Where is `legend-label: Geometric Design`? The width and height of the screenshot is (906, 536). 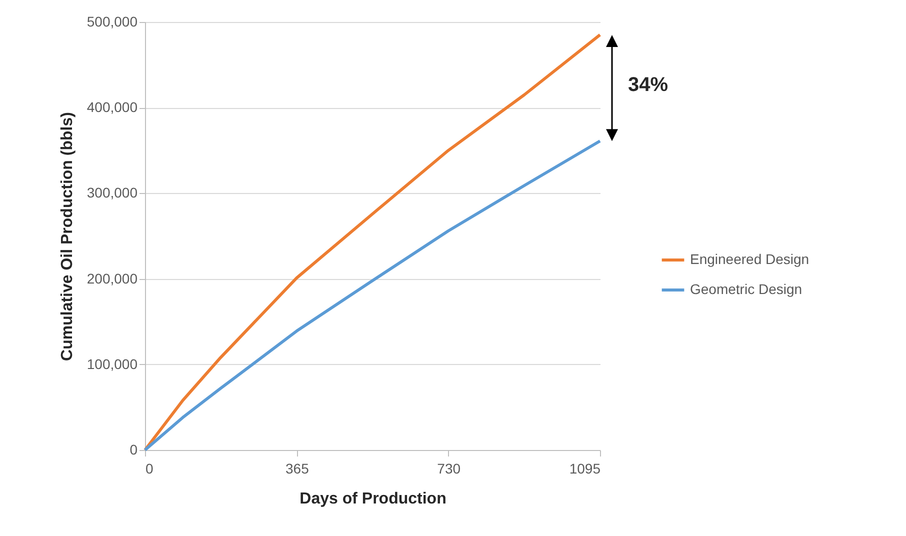 legend-label: Geometric Design is located at coordinates (746, 289).